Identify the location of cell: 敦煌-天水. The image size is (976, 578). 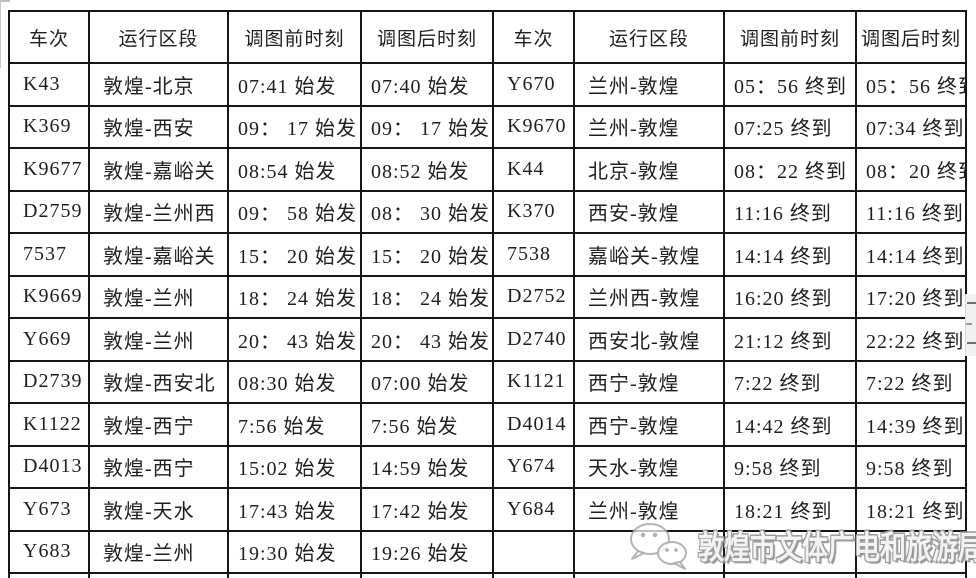
(158, 509).